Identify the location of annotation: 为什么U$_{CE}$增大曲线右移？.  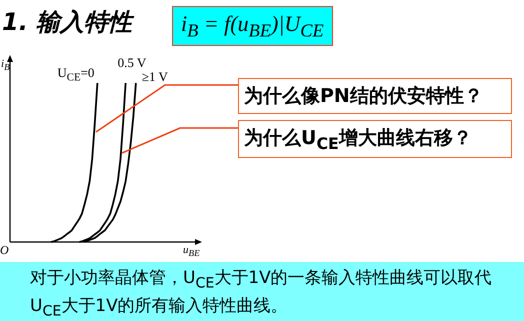
(375, 139).